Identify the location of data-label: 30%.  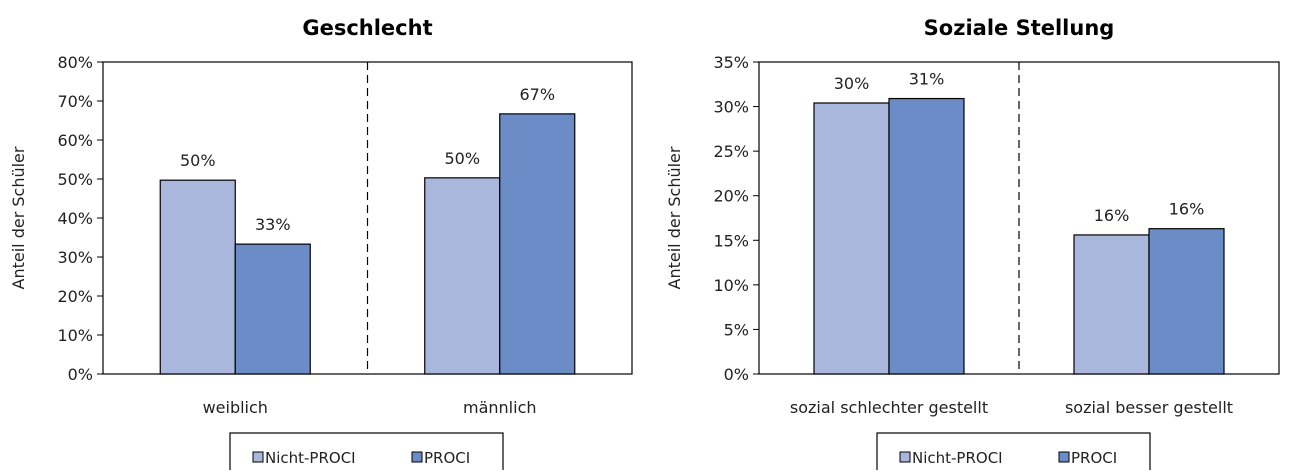
(852, 83).